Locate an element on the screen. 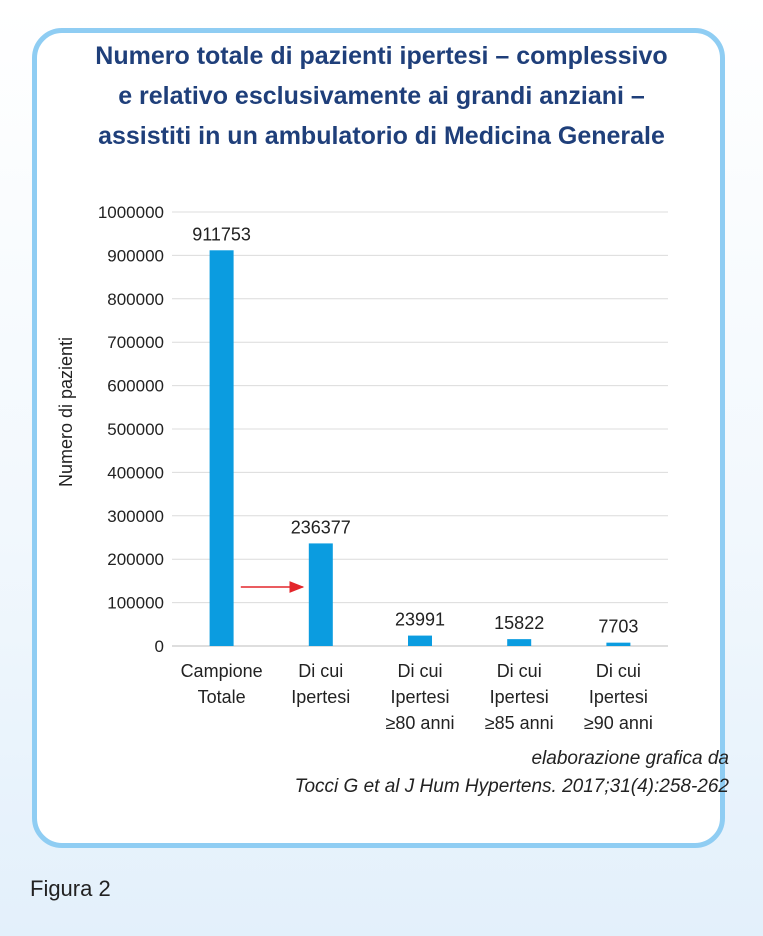 Image resolution: width=763 pixels, height=936 pixels. y-tick-label: 800000 is located at coordinates (135, 299).